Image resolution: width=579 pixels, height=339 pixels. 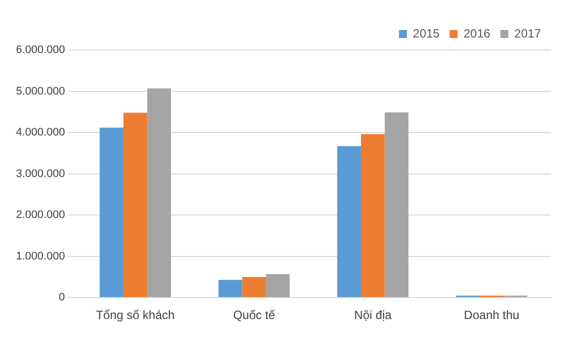 I want to click on y-tick-label: 3.000.000, so click(x=40, y=174).